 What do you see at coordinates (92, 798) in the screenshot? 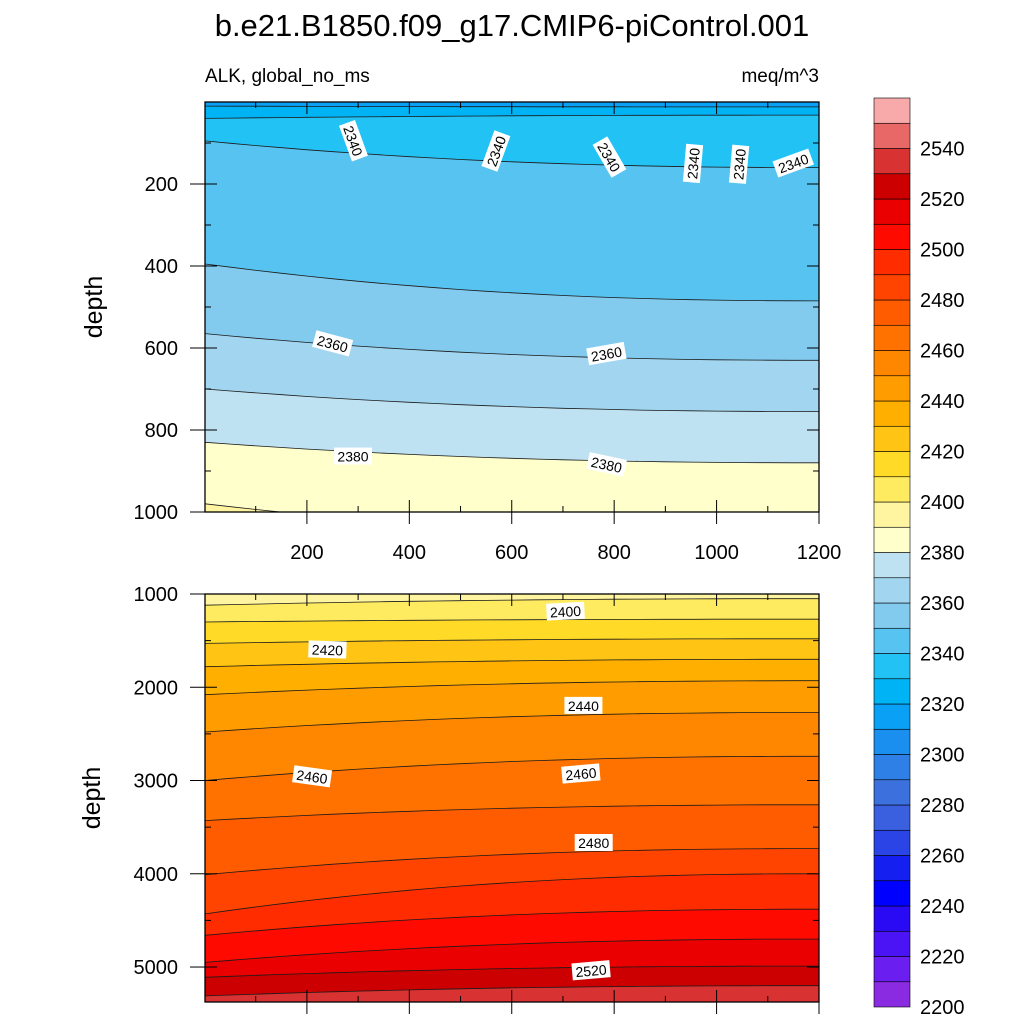
I see `lower-y-axis-label: depth` at bounding box center [92, 798].